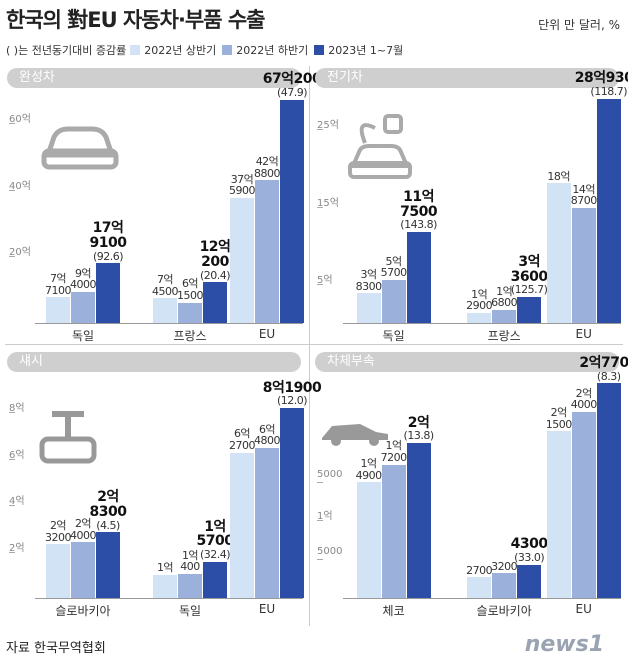 The height and width of the screenshot is (671, 628). What do you see at coordinates (380, 146) in the screenshot?
I see `ev-icon` at bounding box center [380, 146].